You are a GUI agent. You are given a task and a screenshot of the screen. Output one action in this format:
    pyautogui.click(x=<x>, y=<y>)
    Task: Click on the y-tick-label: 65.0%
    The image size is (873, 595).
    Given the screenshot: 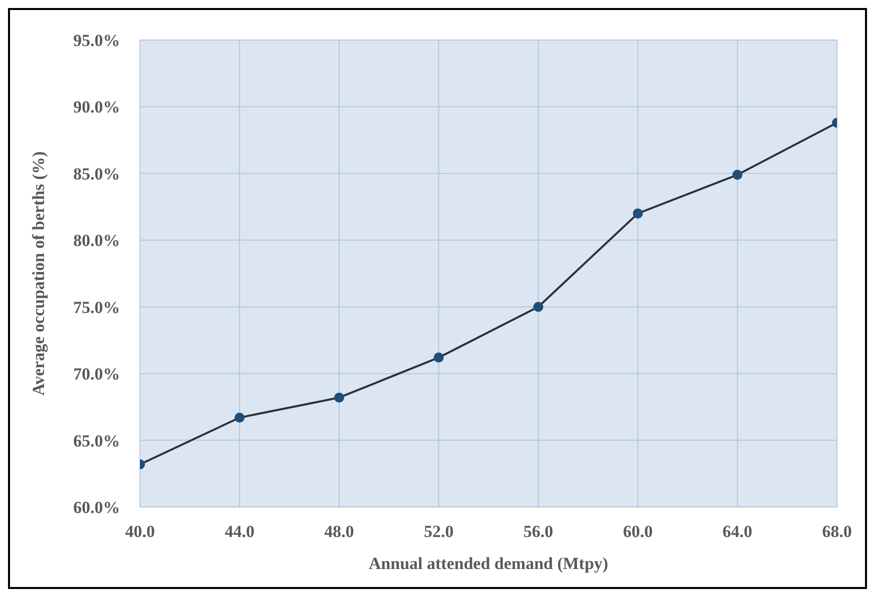 What is the action you would take?
    pyautogui.click(x=96, y=440)
    